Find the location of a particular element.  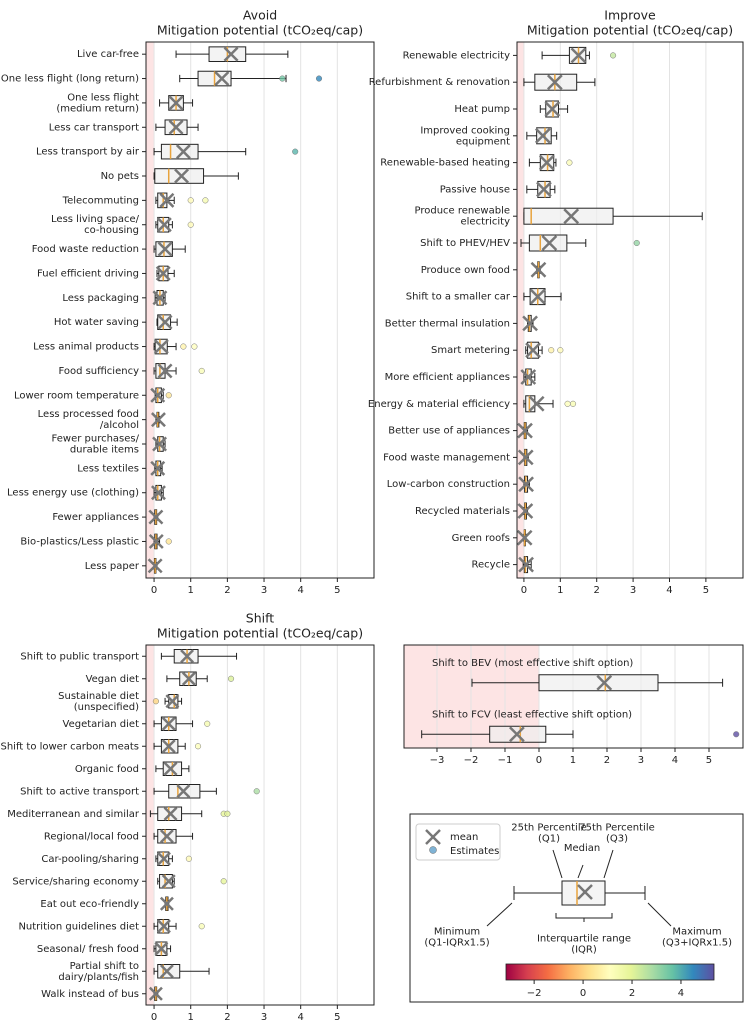

category-label: Recycled materials is located at coordinates (462, 511).